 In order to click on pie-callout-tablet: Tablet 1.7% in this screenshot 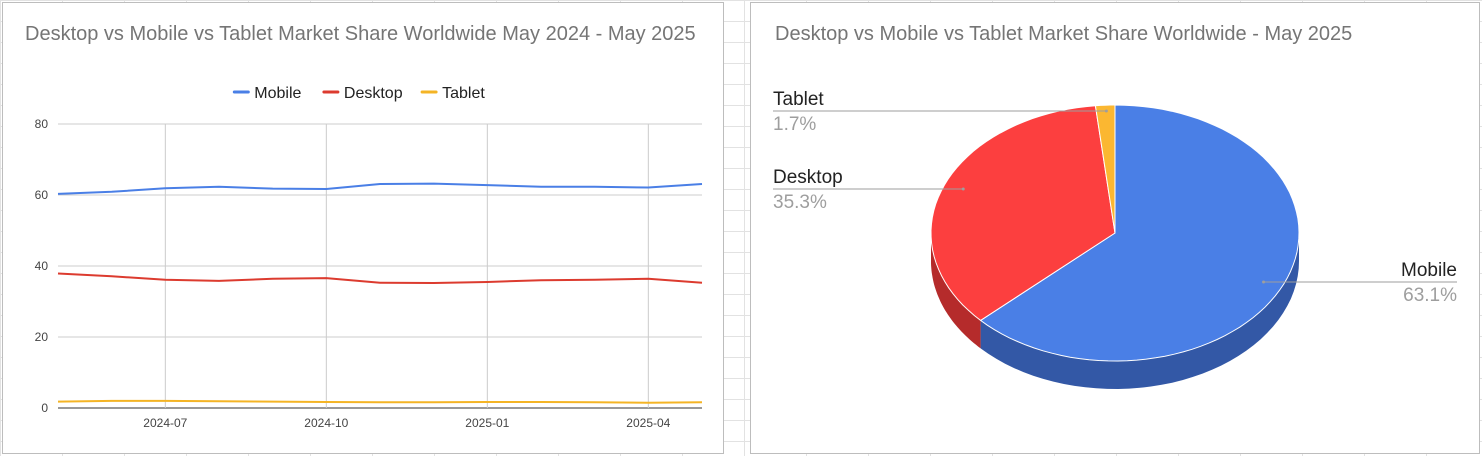, I will do `click(940, 112)`.